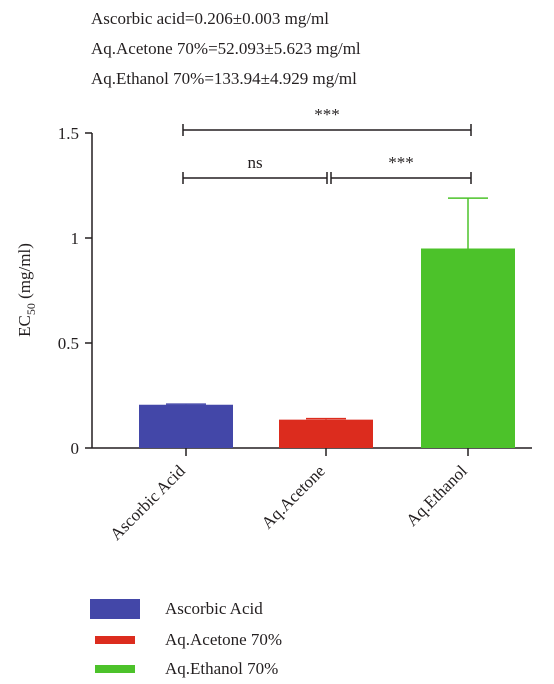 This screenshot has height=684, width=554. What do you see at coordinates (68, 133) in the screenshot?
I see `y-tick-label: 1.5` at bounding box center [68, 133].